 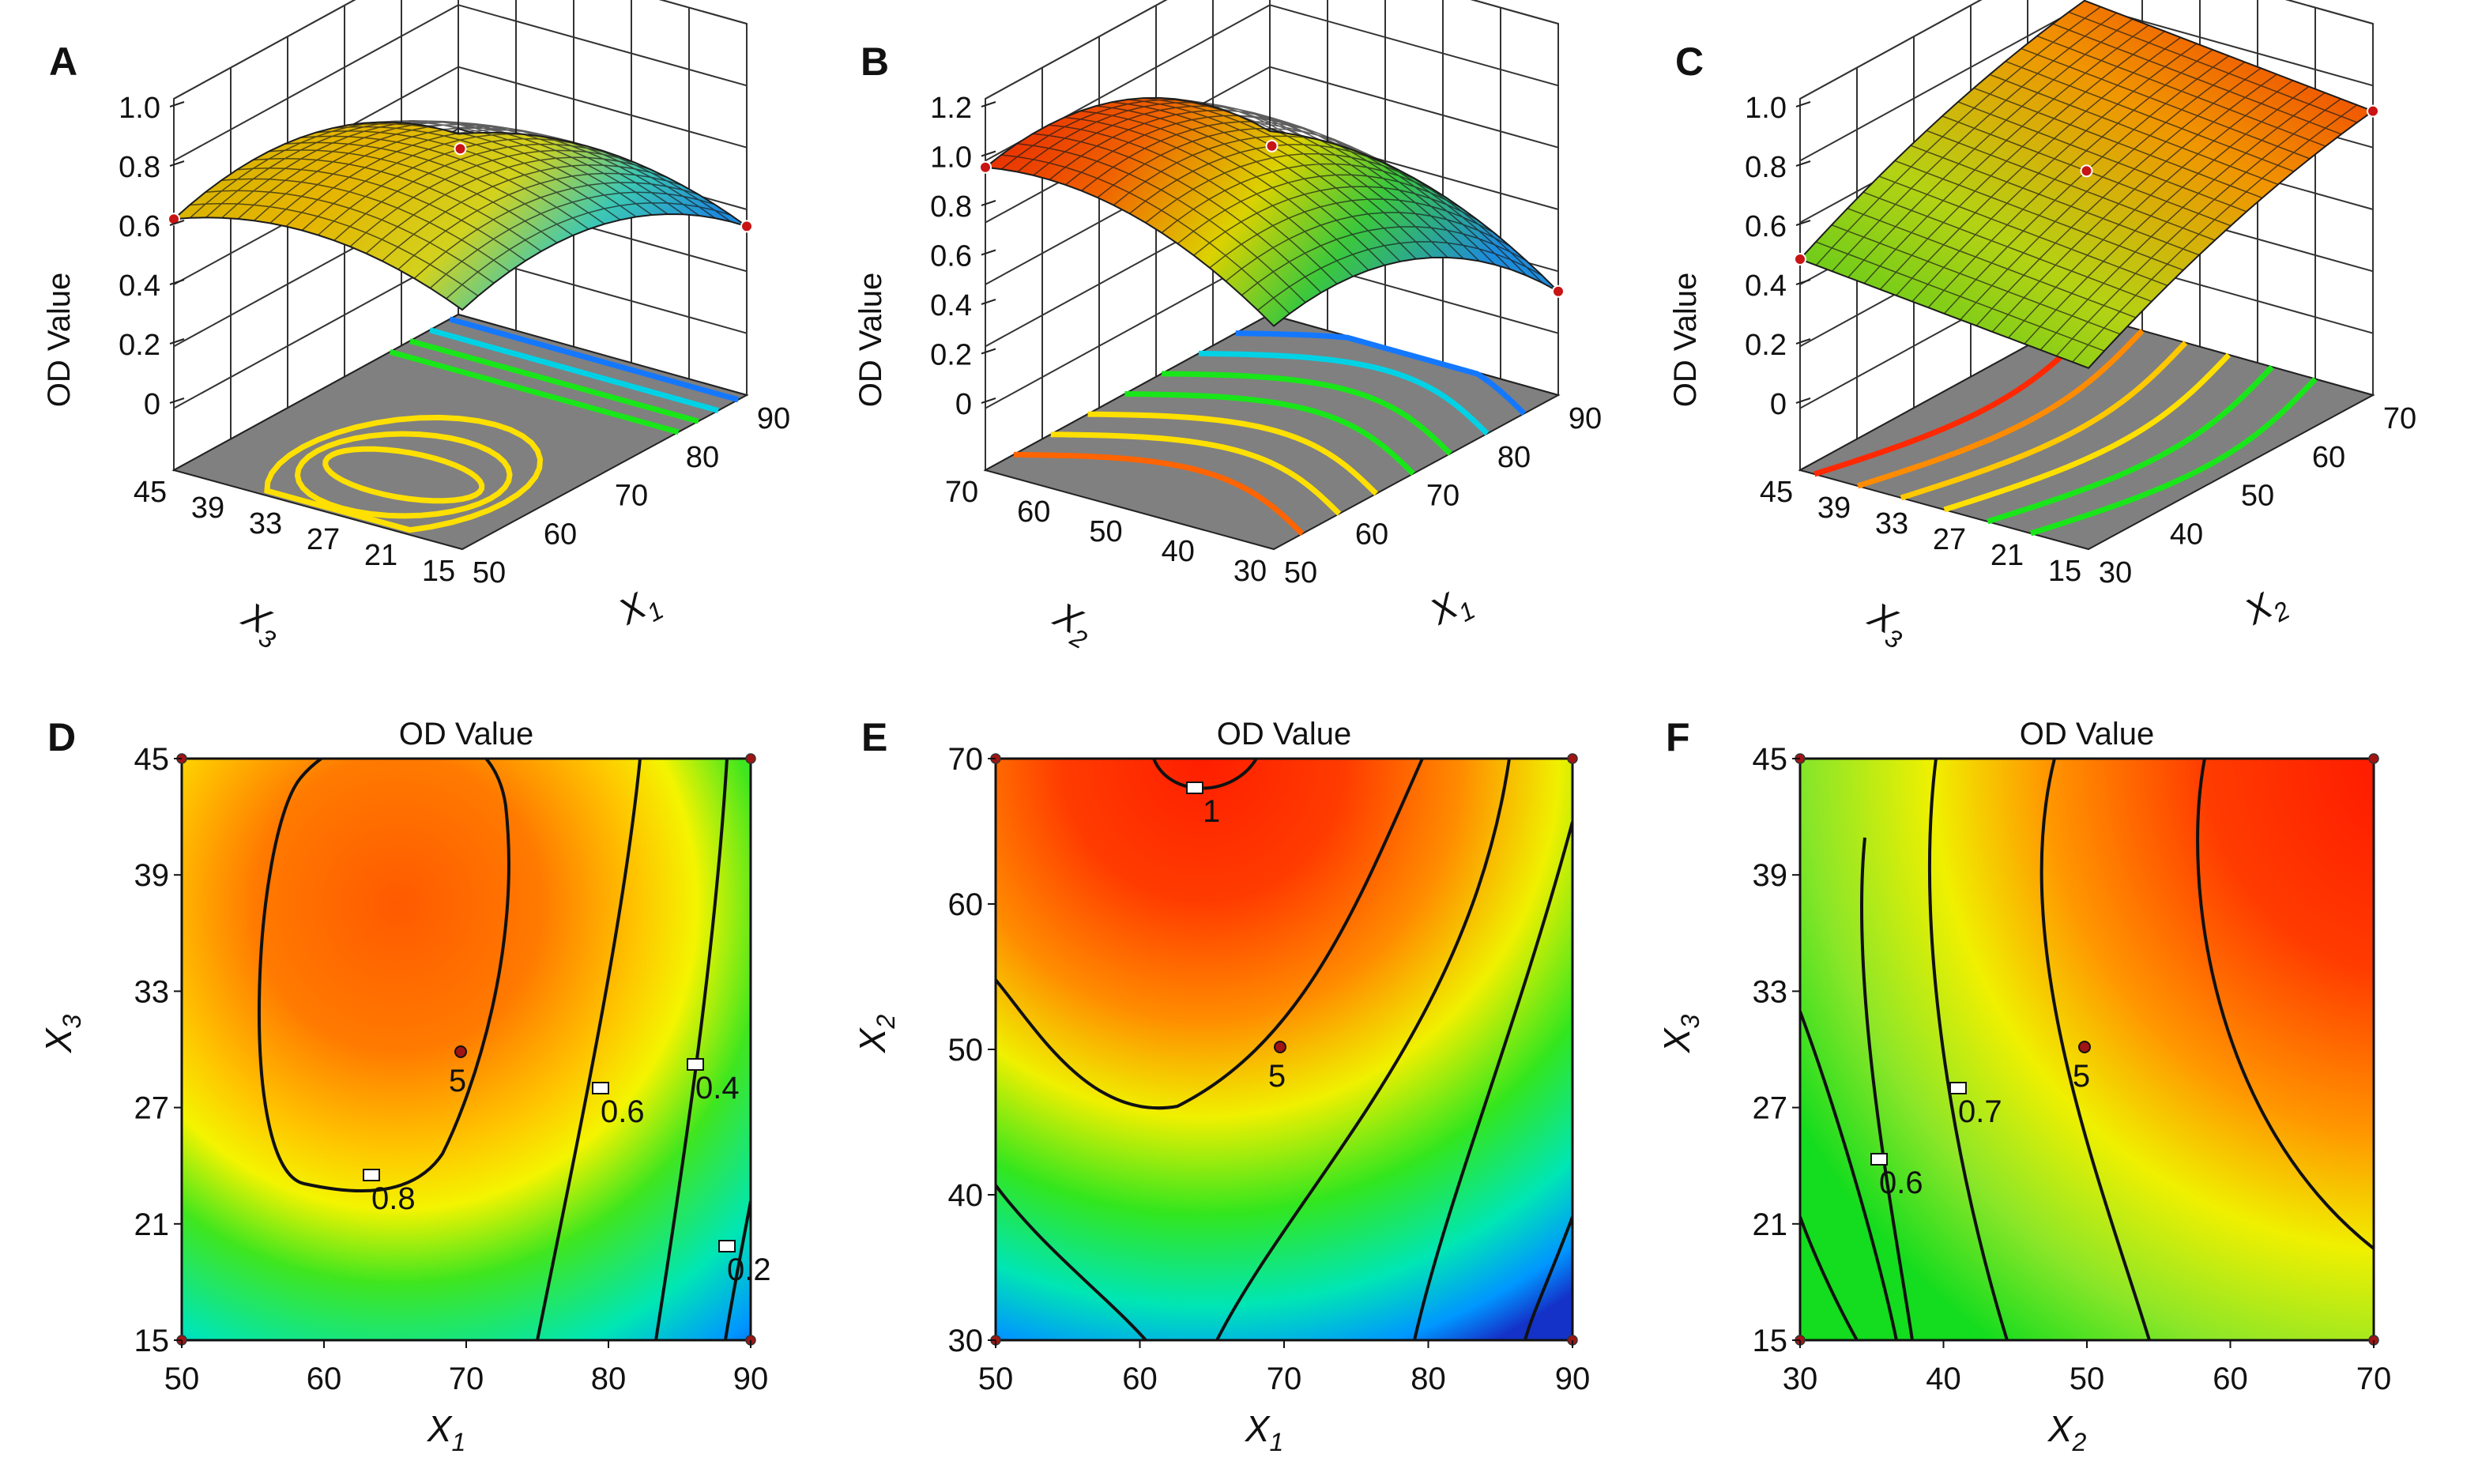 I want to click on surface-mesh, so click(x=1272, y=212).